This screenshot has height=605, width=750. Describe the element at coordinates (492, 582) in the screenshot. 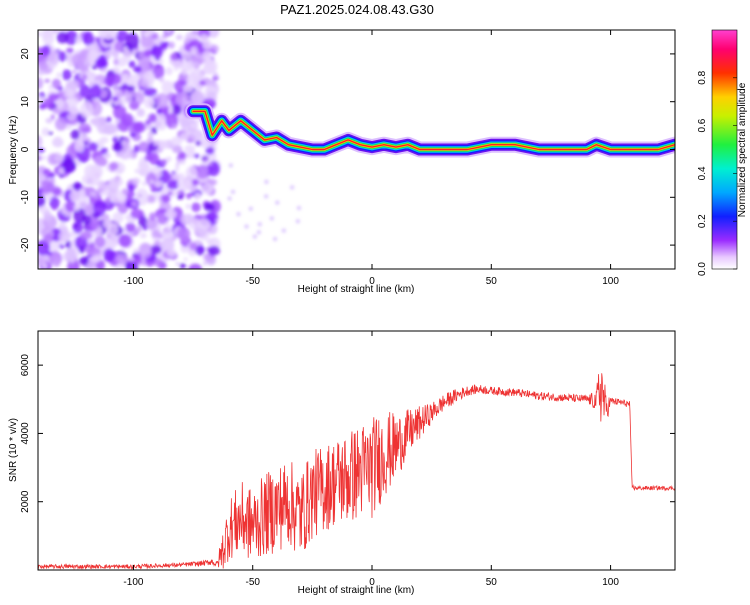

I see `x-tick-label: 50` at that location.